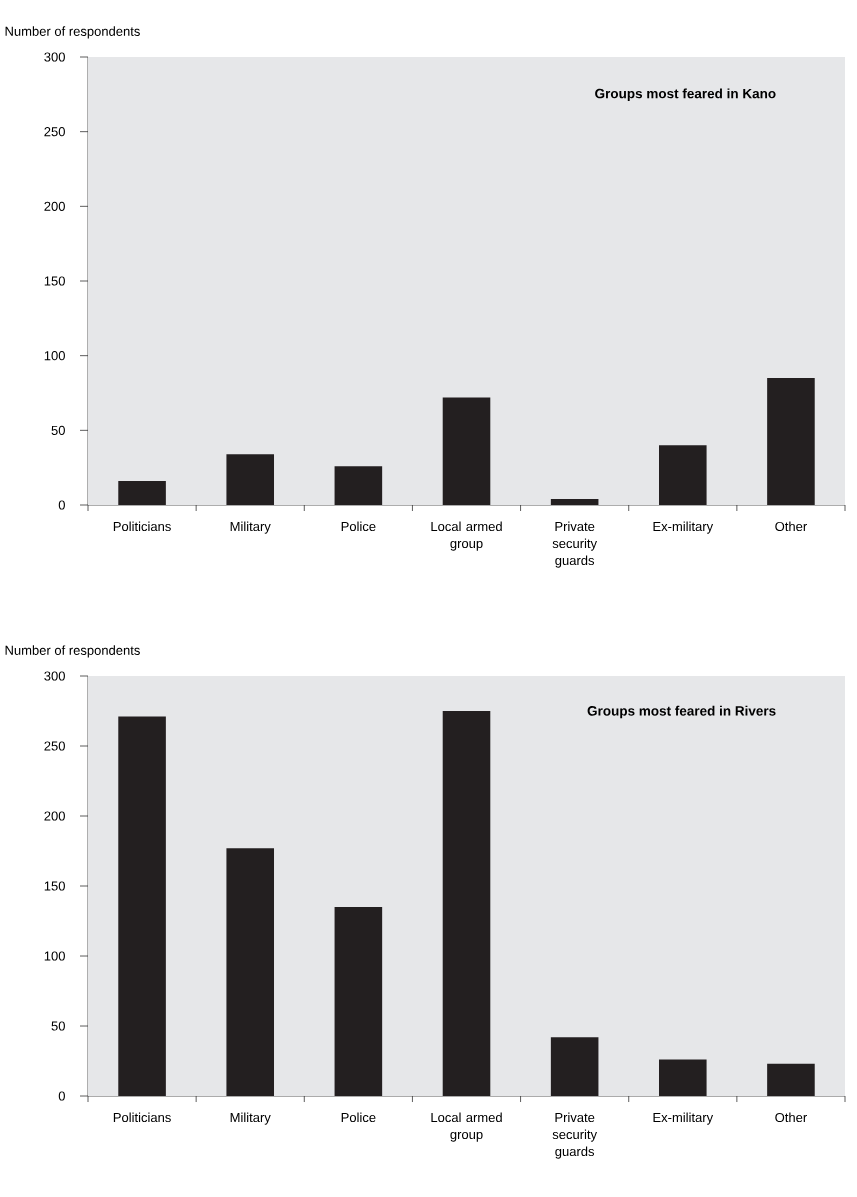  What do you see at coordinates (681, 712) in the screenshot?
I see `text: Groups most feared in Rivers` at bounding box center [681, 712].